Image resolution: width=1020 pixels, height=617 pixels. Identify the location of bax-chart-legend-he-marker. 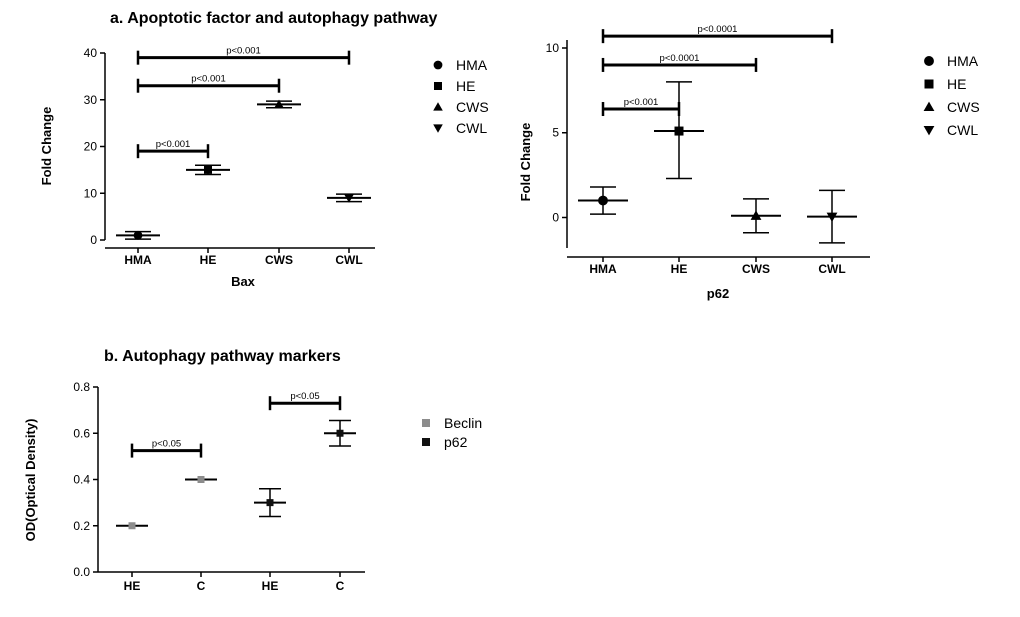
(438, 86).